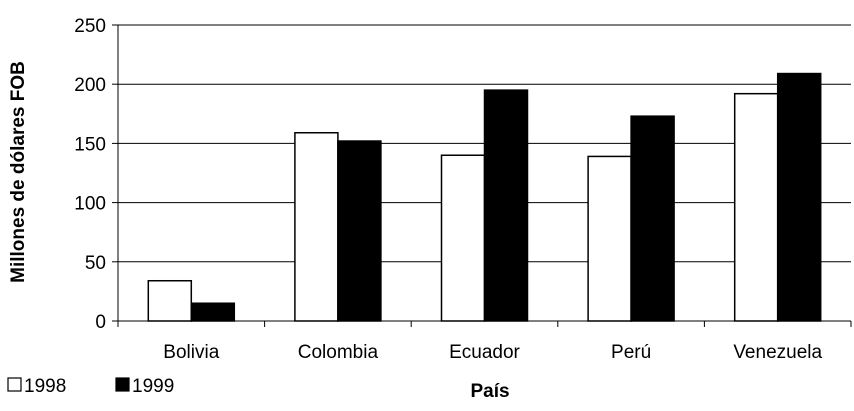 This screenshot has width=854, height=411. Describe the element at coordinates (652, 218) in the screenshot. I see `bar-1999-perú` at that location.